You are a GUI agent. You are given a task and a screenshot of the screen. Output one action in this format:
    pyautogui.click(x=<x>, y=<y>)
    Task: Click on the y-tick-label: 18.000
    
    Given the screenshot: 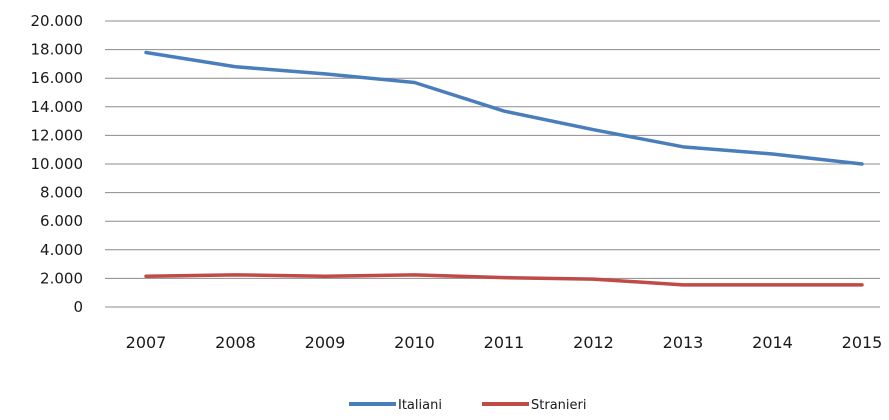 What is the action you would take?
    pyautogui.click(x=57, y=50)
    